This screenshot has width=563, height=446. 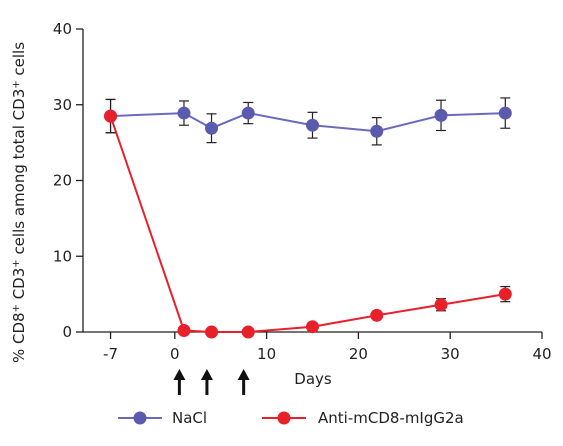 I want to click on legend: NaCl Anti-mCD8-mIgG2a, so click(x=291, y=418).